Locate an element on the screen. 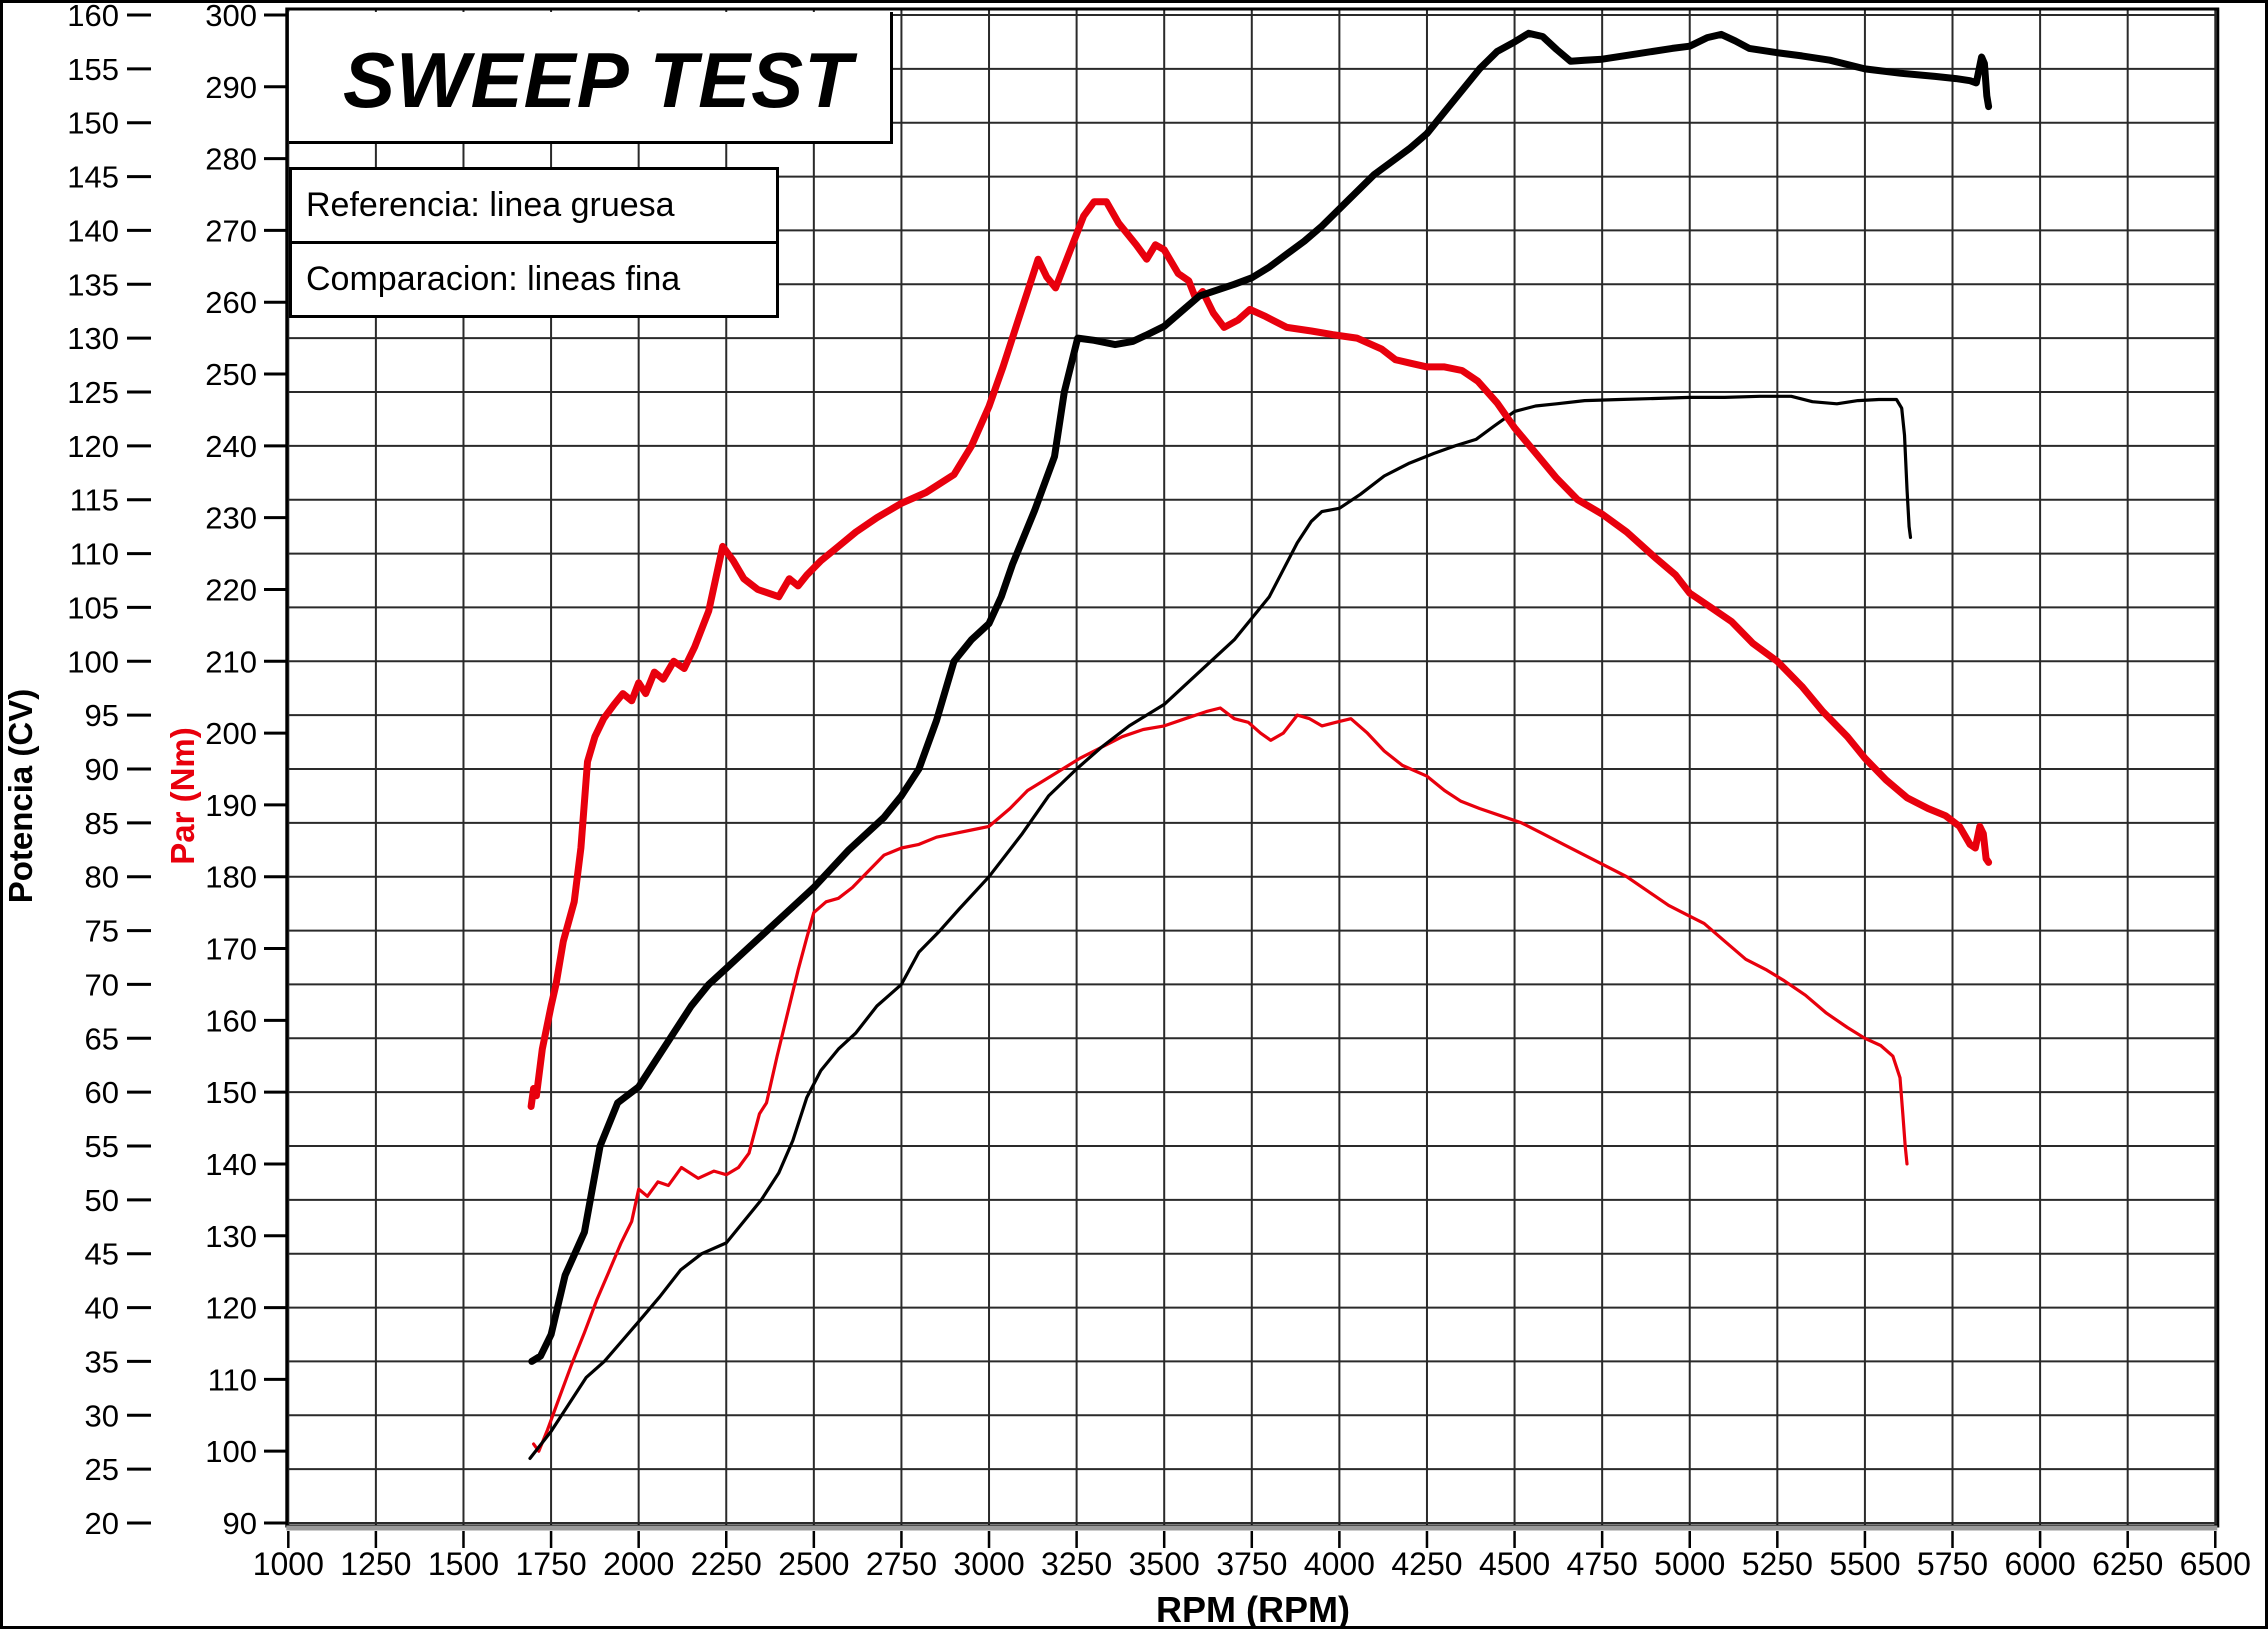 This screenshot has width=2268, height=1629. y-torque-tick-label: 210 is located at coordinates (231, 661).